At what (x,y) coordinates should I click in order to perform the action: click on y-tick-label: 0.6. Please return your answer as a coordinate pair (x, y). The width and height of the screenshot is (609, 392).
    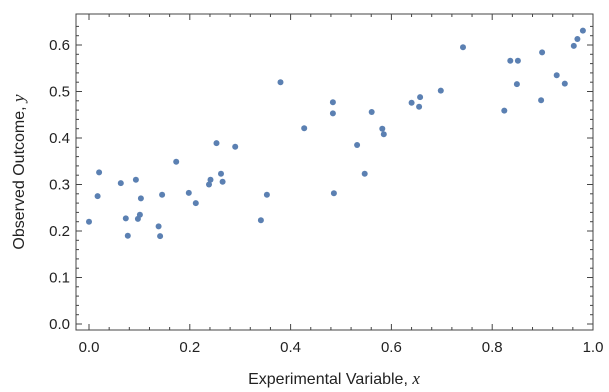
    Looking at the image, I should click on (59, 45).